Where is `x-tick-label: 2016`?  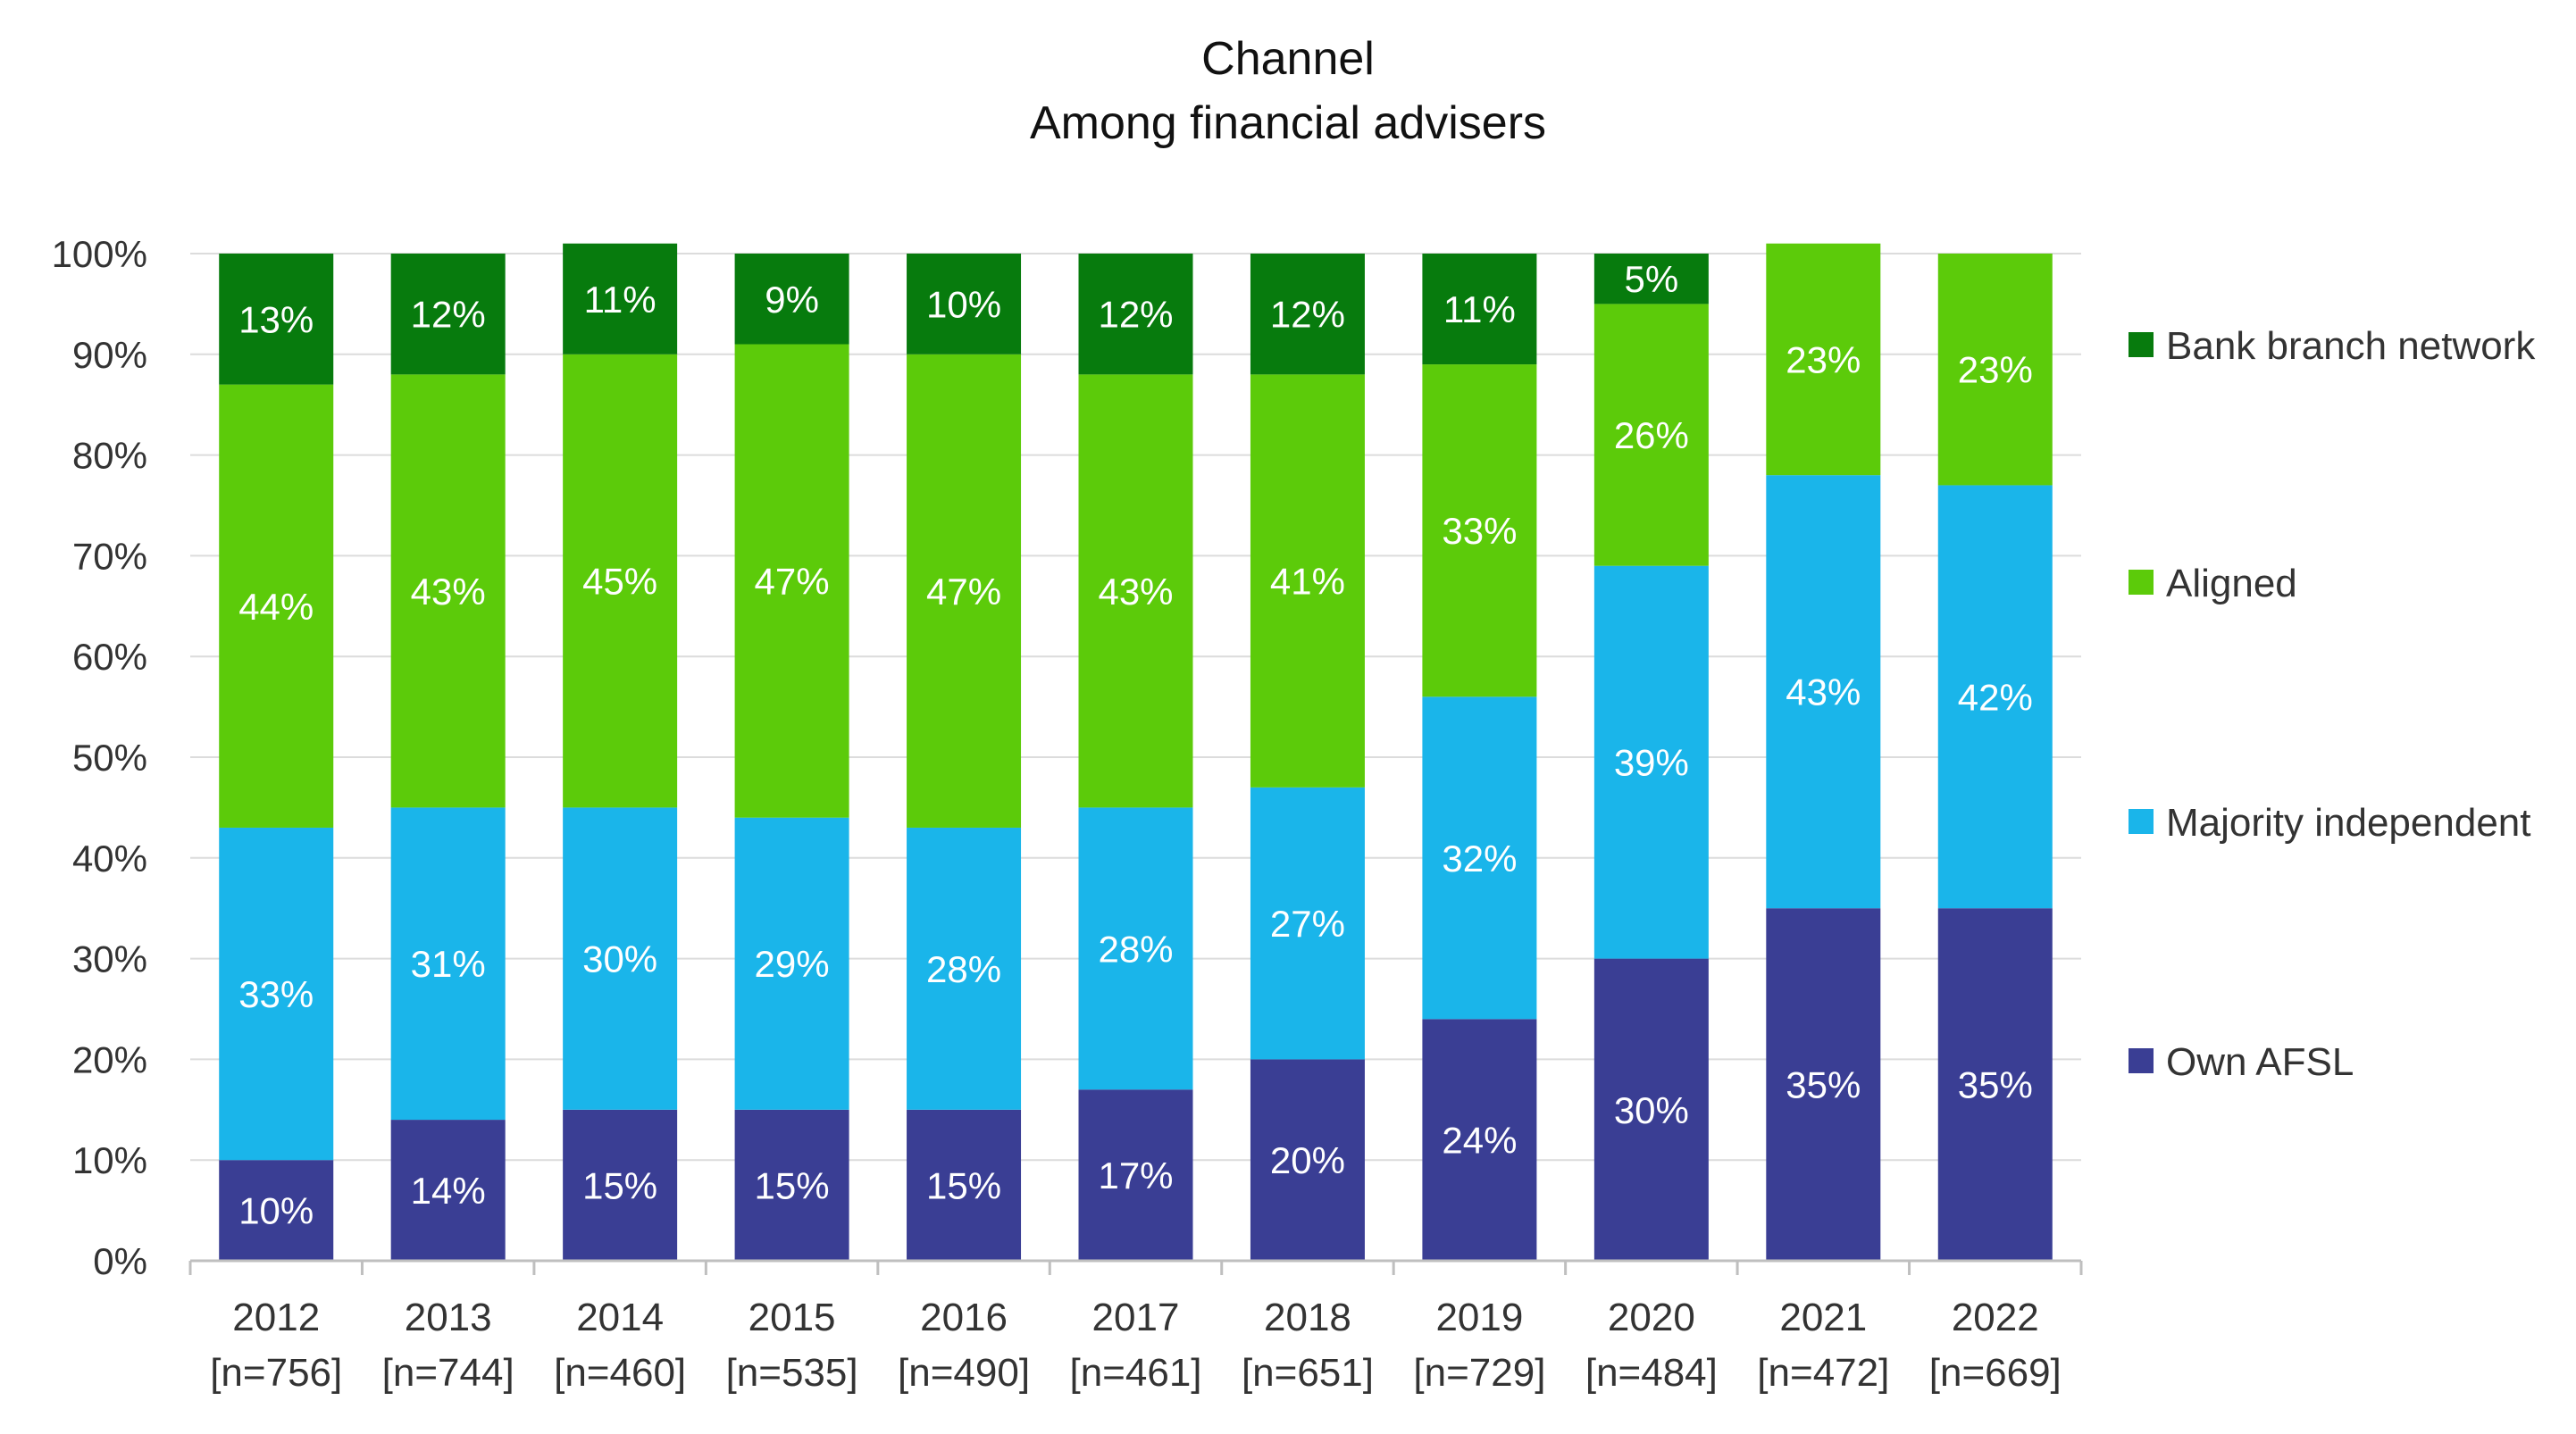
x-tick-label: 2016 is located at coordinates (964, 1317).